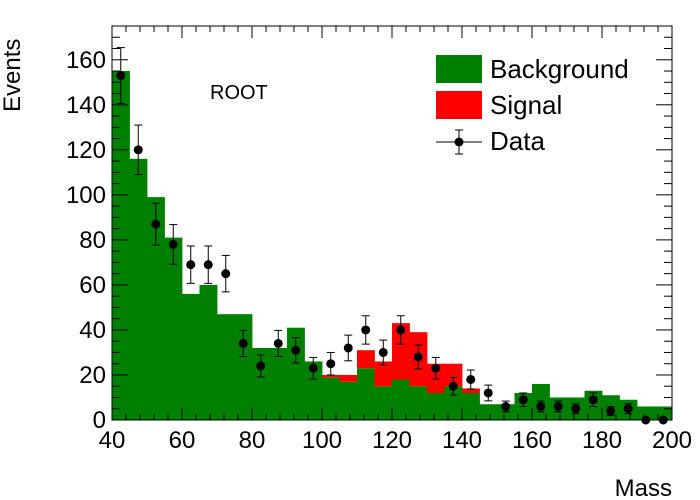  I want to click on x-tick-label: 80, so click(252, 440).